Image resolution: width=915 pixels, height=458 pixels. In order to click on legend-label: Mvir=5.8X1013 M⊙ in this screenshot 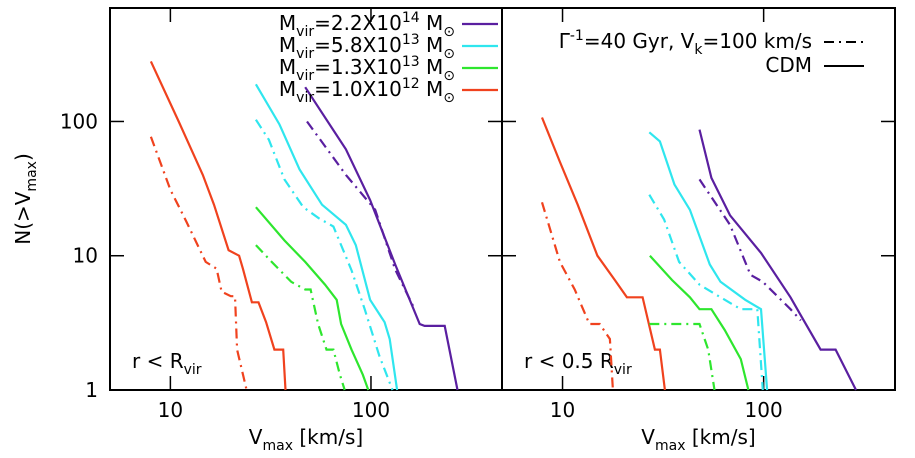, I will do `click(367, 47)`.